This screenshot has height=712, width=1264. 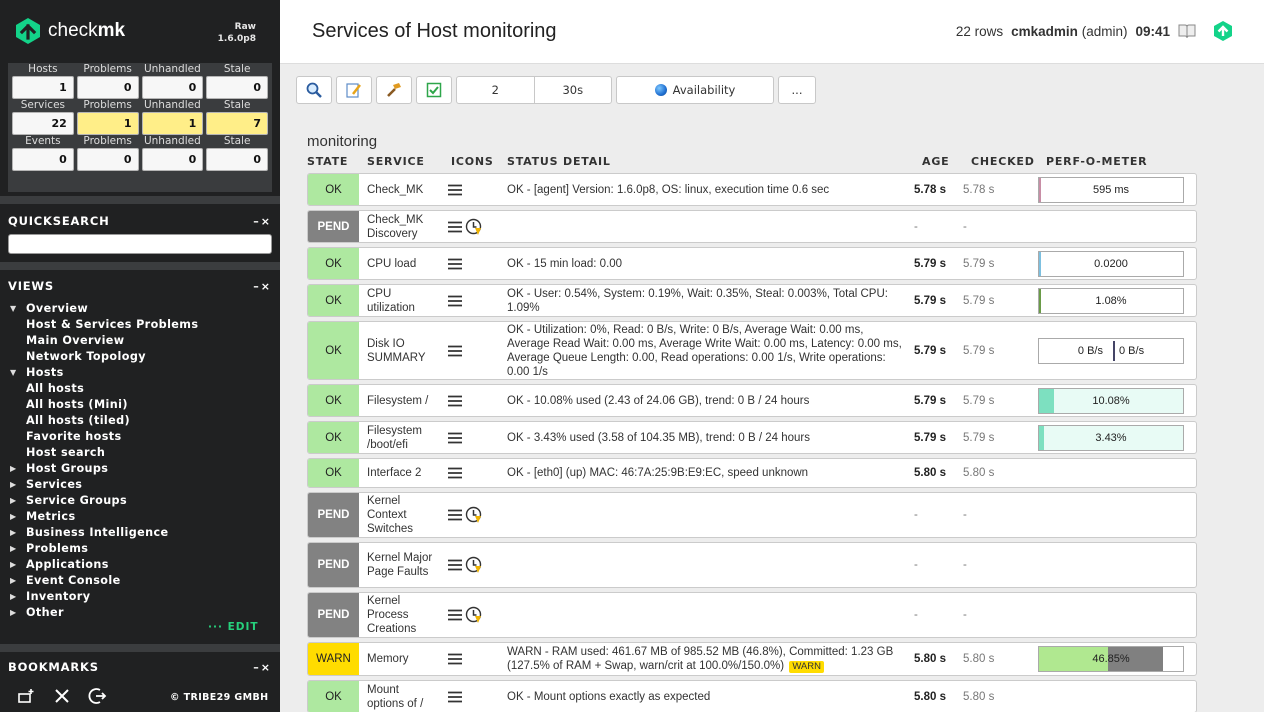 I want to click on checkbox-button, so click(x=434, y=90).